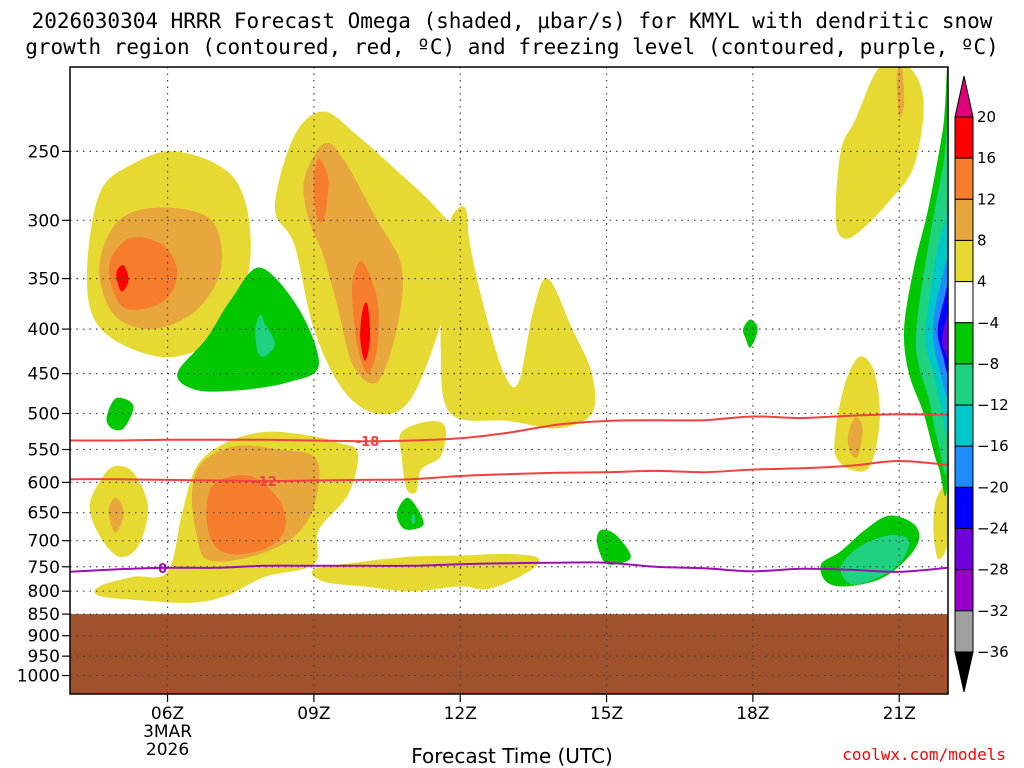 This screenshot has width=1024, height=768. Describe the element at coordinates (964, 672) in the screenshot. I see `colorbar-bottom-arrow` at that location.